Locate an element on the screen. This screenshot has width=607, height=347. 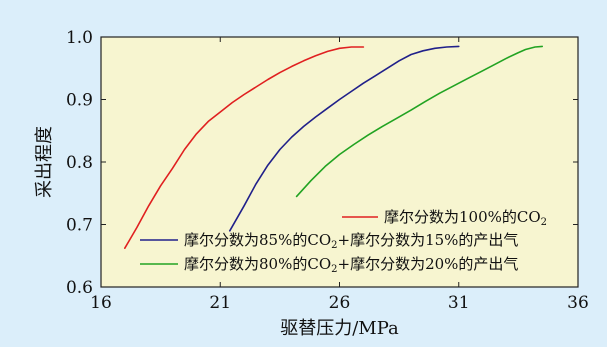
x-tick-label: 16 is located at coordinates (101, 303).